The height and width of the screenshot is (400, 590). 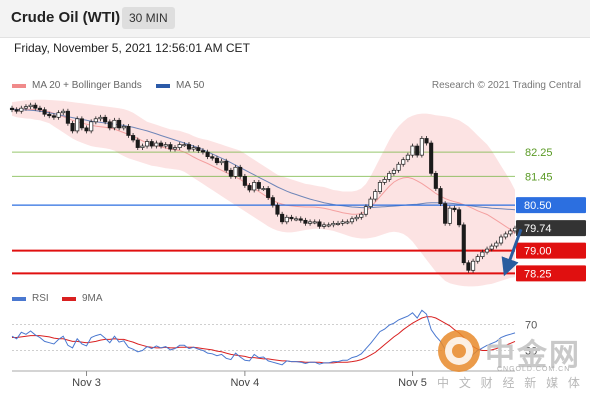 I want to click on level-tag-pivot, so click(x=551, y=205).